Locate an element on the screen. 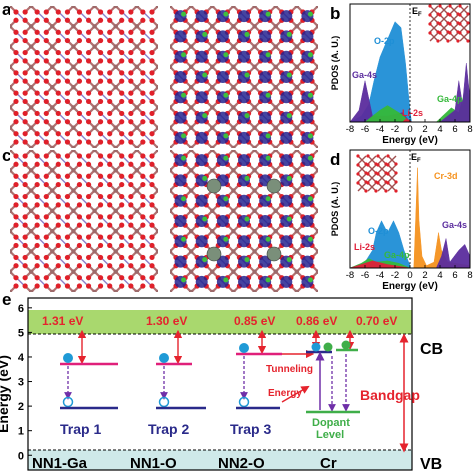 The width and height of the screenshot is (474, 474). xtick-label: -2 is located at coordinates (395, 129).